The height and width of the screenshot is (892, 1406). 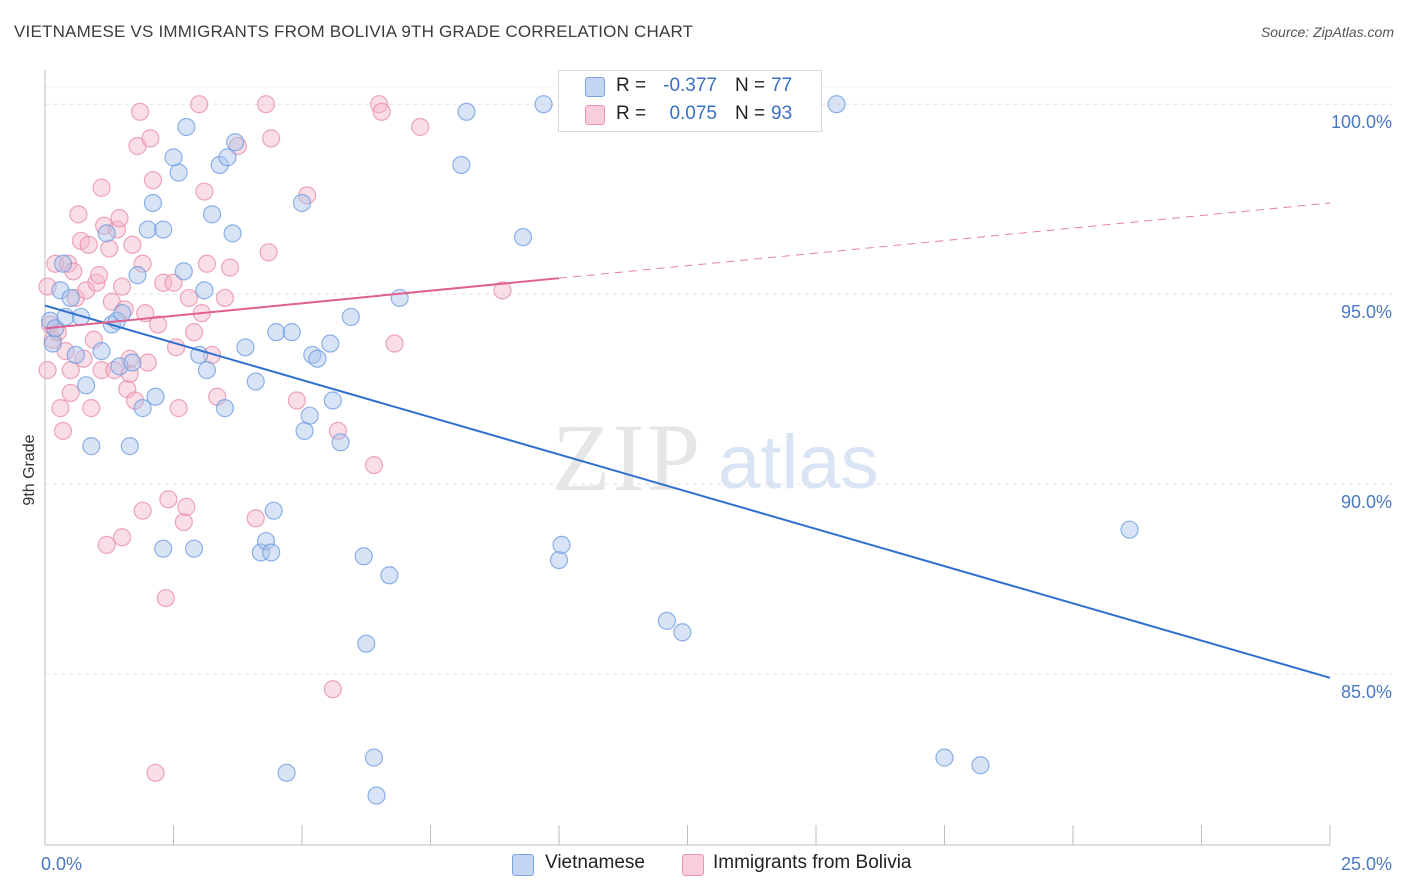 I want to click on trend-line-bolivia-extension, so click(x=944, y=240).